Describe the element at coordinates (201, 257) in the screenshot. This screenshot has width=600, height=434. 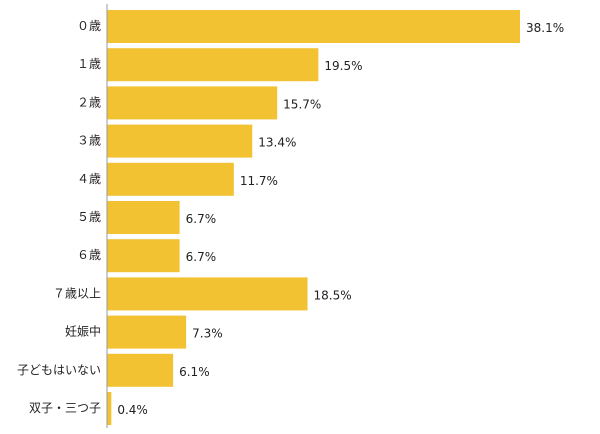
I see `value-label-6: 6.7%` at that location.